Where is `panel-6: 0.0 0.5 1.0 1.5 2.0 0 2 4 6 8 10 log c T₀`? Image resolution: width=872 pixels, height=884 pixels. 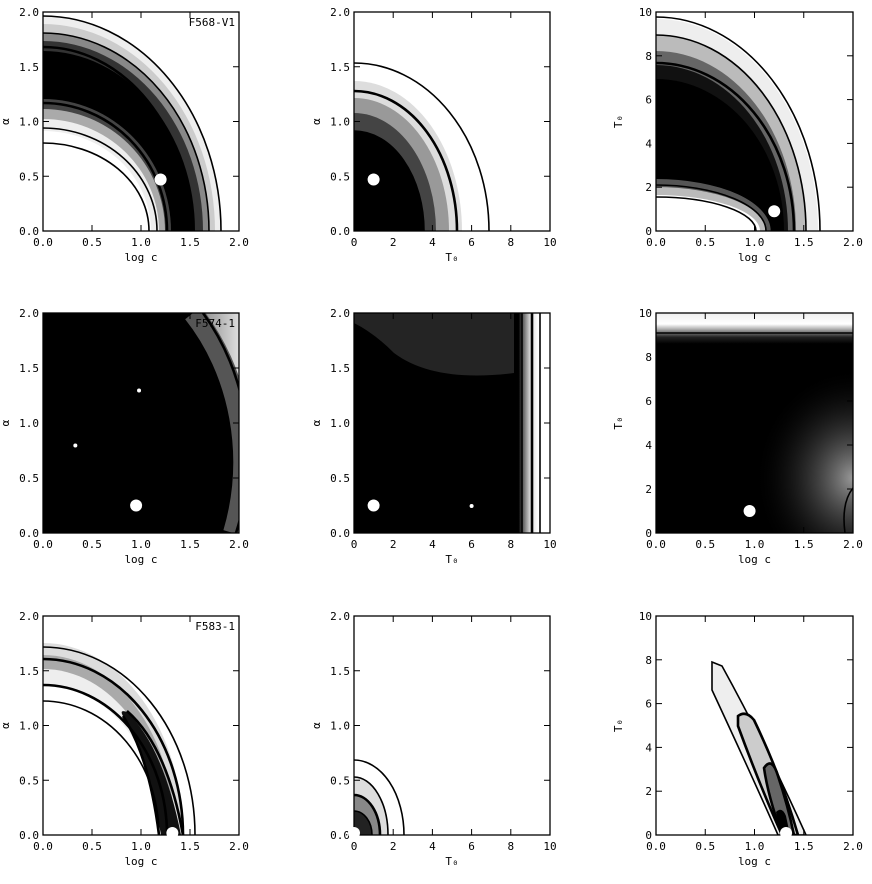
panel-6: 0.0 0.5 1.0 1.5 2.0 0 2 4 6 8 10 log c T₀ is located at coordinates (737, 436).